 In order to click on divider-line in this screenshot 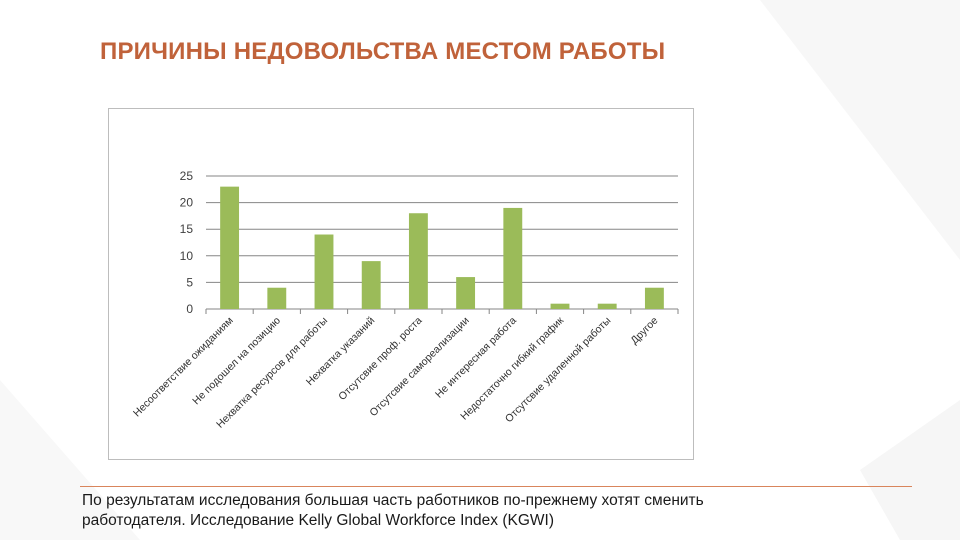, I will do `click(496, 486)`.